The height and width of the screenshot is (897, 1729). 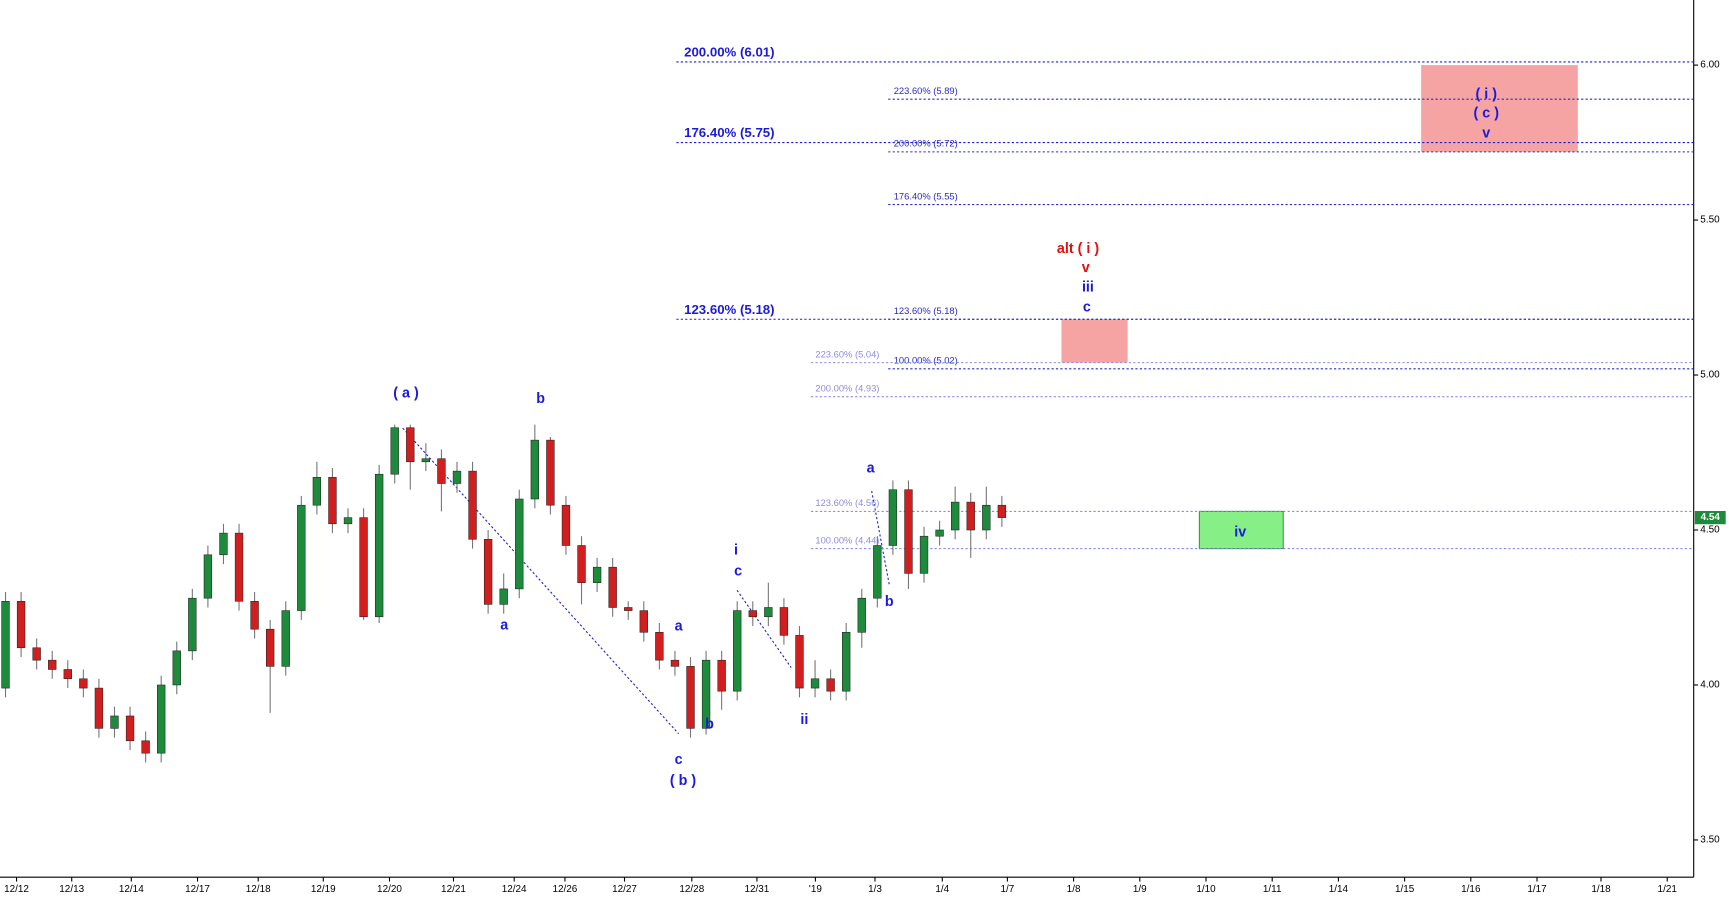 What do you see at coordinates (691, 889) in the screenshot?
I see `x-tick-label: 12/28` at bounding box center [691, 889].